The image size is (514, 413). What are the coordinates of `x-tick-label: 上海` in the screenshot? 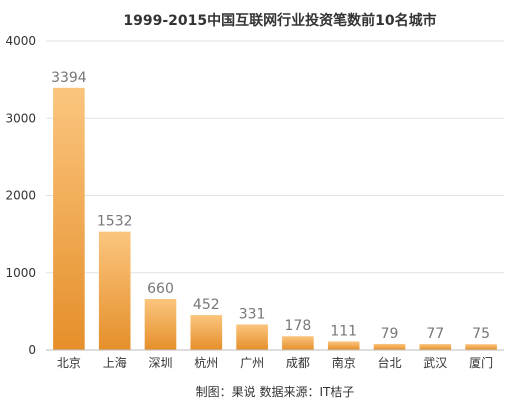 It's located at (115, 362).